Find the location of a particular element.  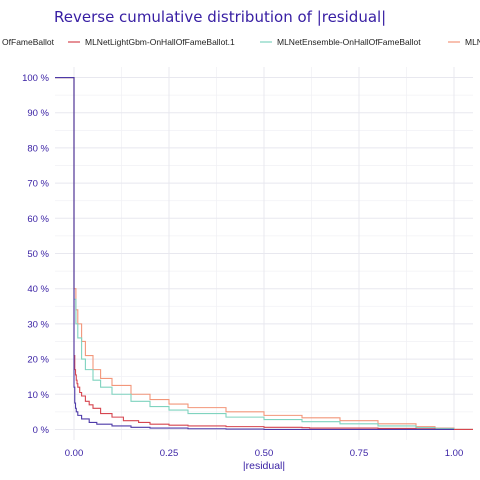

legend-label-1: MLNetLightGbm-OnHallOfFameBallot.1 is located at coordinates (160, 42).